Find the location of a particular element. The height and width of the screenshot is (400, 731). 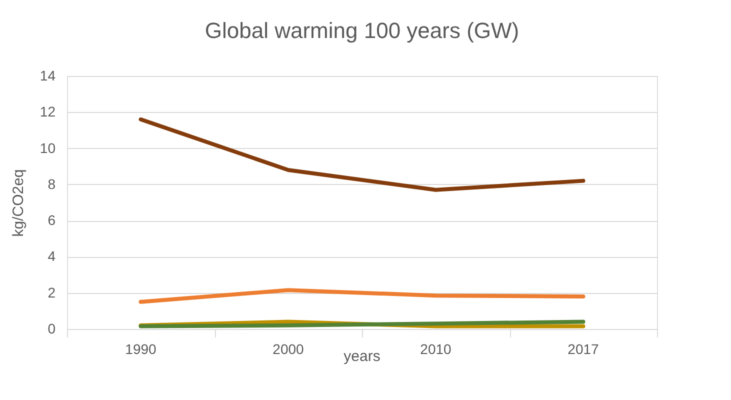

y-tick-label: 4 is located at coordinates (52, 256).